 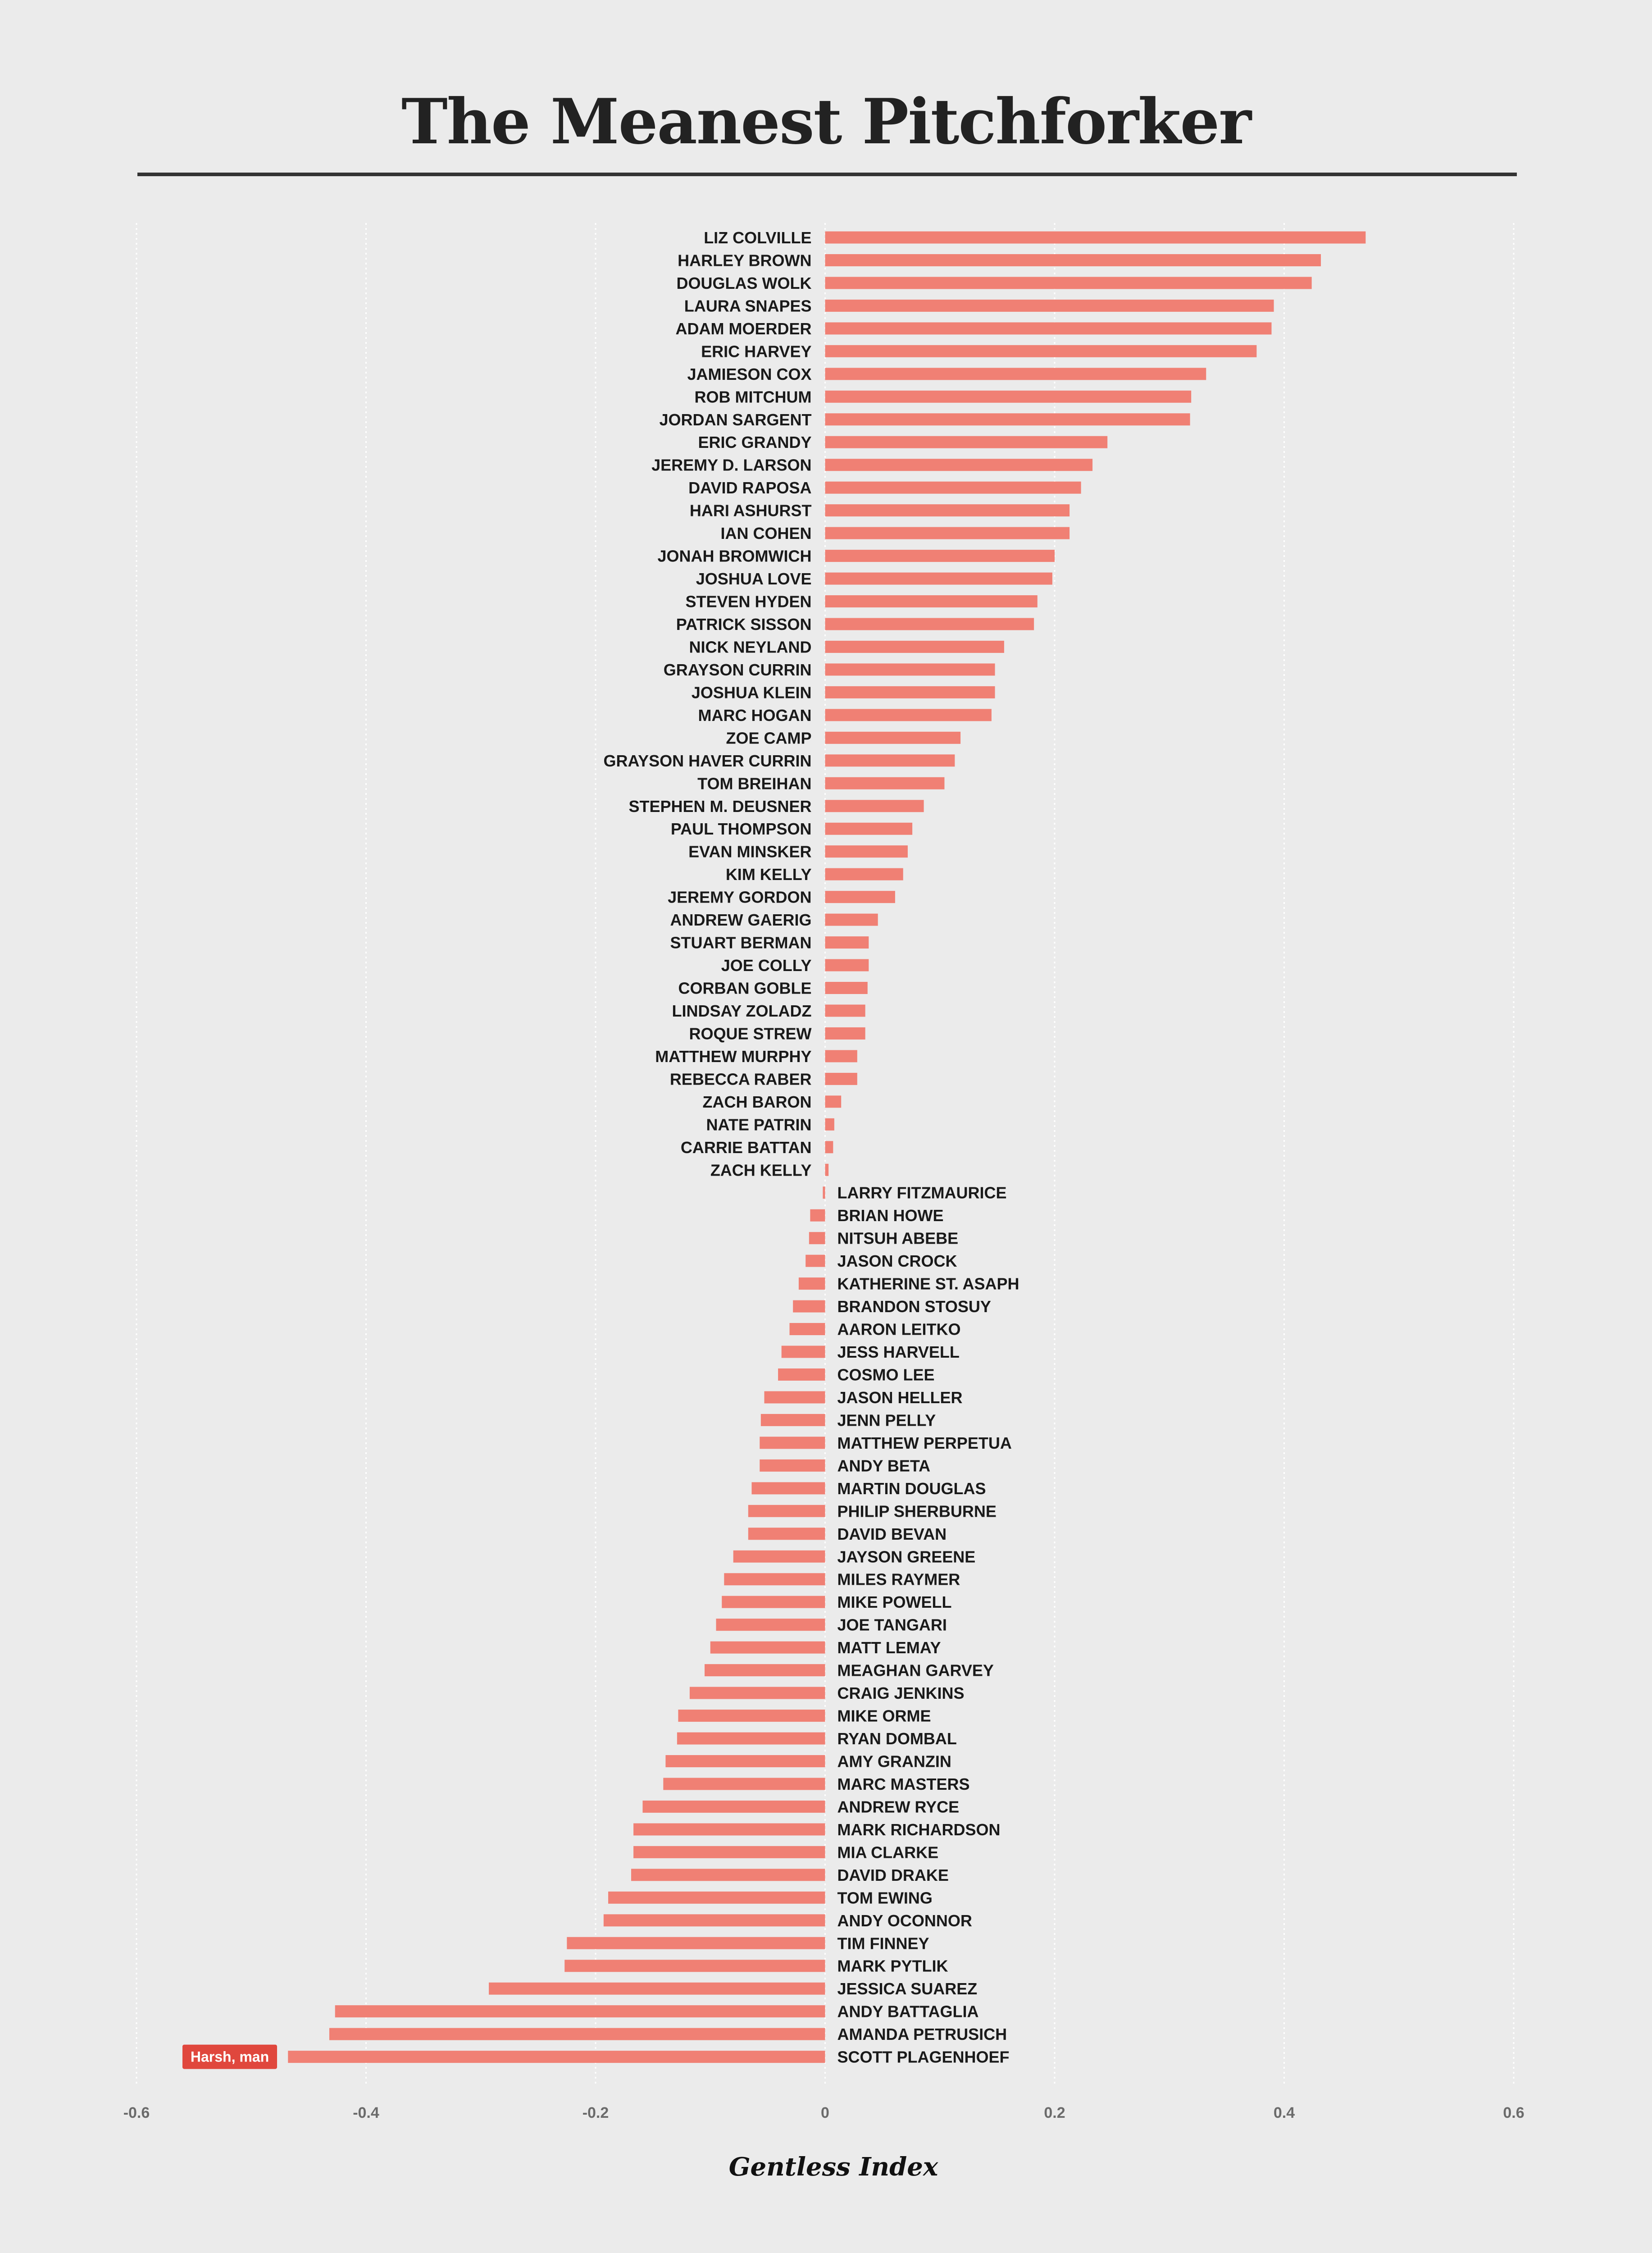 What do you see at coordinates (707, 761) in the screenshot?
I see `bar-label: GRAYSON HAVER CURRIN` at bounding box center [707, 761].